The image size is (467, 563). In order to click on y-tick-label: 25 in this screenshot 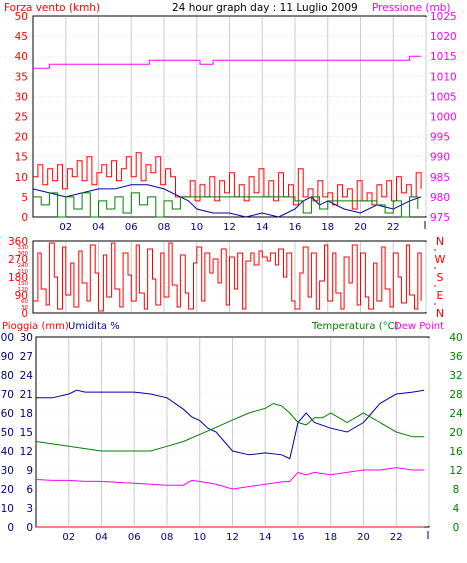, I will do `click(21, 118)`.